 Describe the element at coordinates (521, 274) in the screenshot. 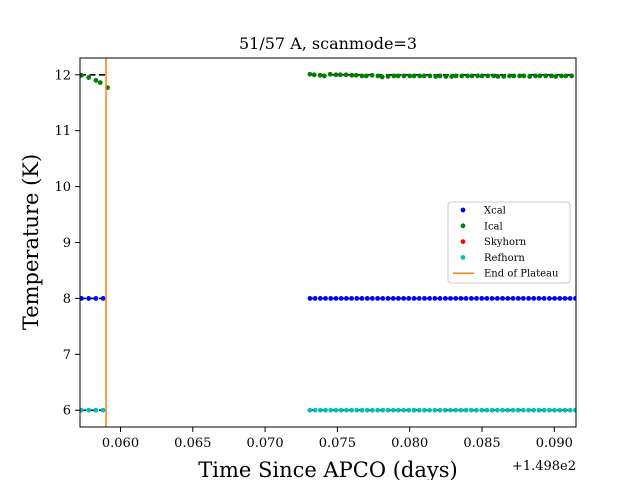

I see `legend-label-end-of-plateau: End of Plateau` at that location.